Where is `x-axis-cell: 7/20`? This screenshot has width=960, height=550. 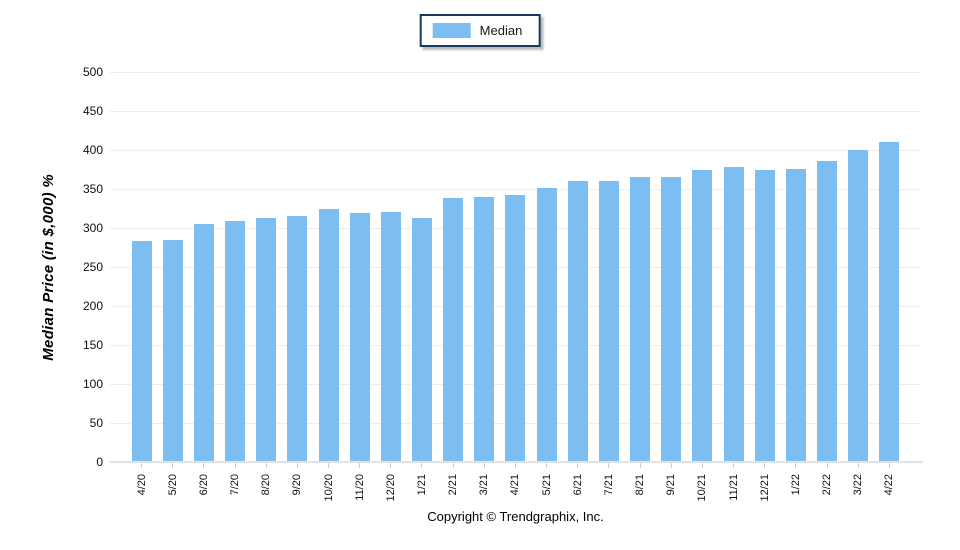 x-axis-cell: 7/20 is located at coordinates (234, 482).